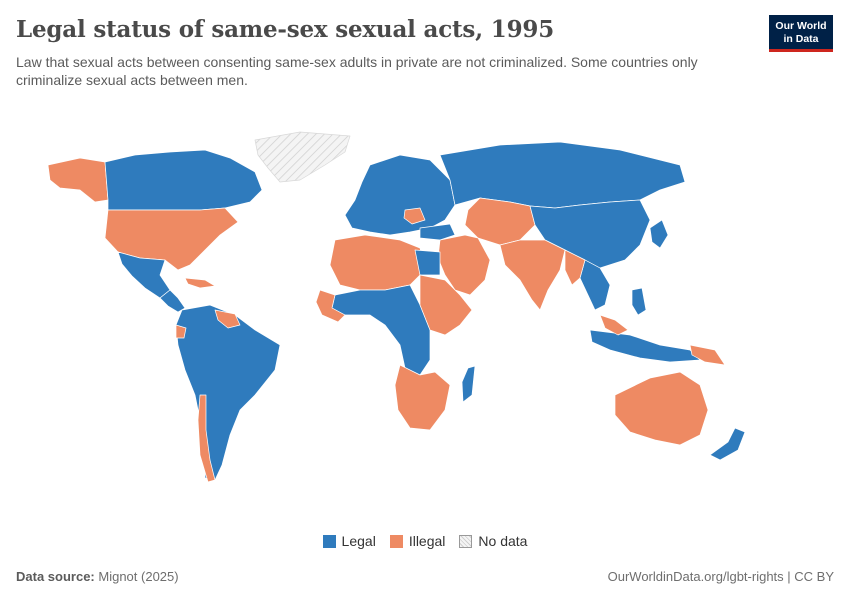 This screenshot has height=600, width=850. What do you see at coordinates (381, 330) in the screenshot?
I see `region-west-central-africa` at bounding box center [381, 330].